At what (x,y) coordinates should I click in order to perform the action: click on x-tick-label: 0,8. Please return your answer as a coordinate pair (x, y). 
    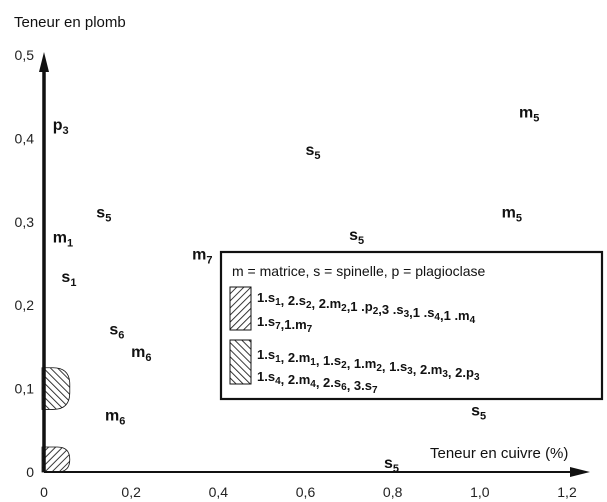
    Looking at the image, I should click on (393, 492).